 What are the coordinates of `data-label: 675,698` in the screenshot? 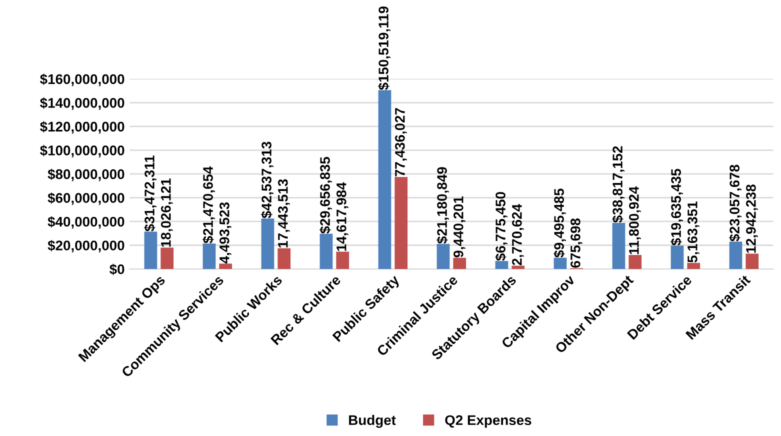 It's located at (576, 243).